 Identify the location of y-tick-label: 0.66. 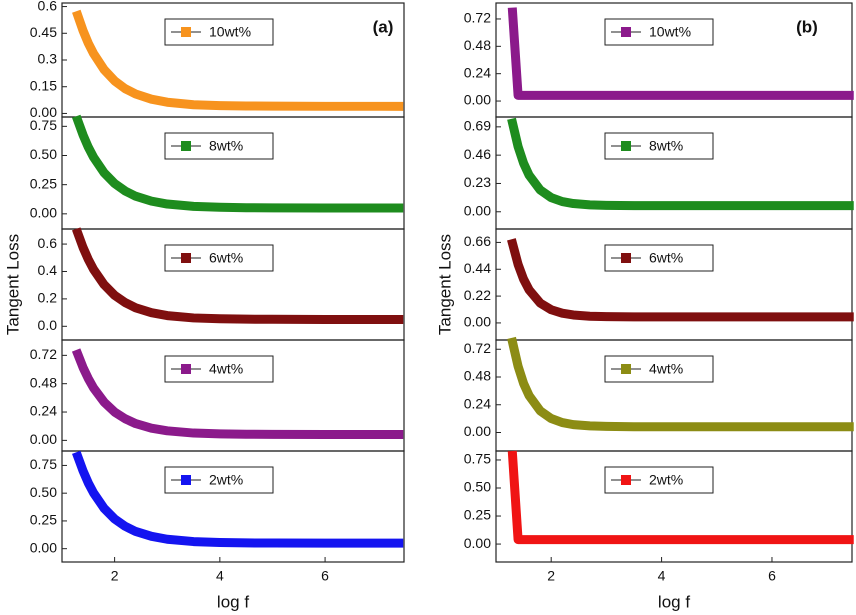
(477, 241).